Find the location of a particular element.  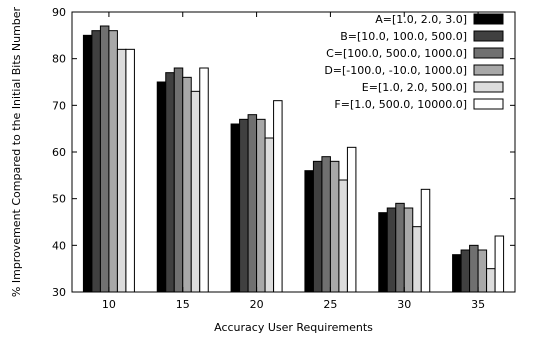

legend-swatch-c is located at coordinates (488, 53).